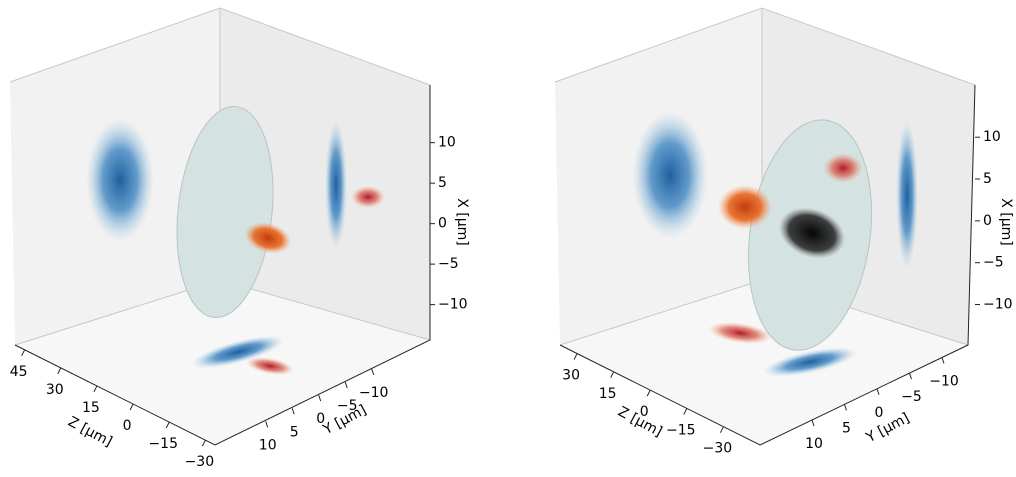 The height and width of the screenshot is (477, 1016). I want to click on cylinder, so click(812, 233).